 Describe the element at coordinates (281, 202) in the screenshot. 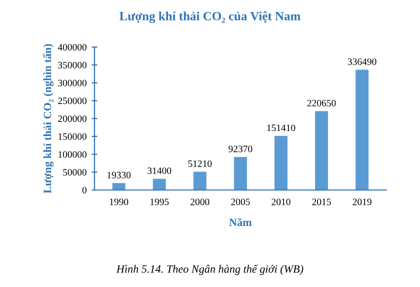

I see `x-tick-label: 2010` at that location.